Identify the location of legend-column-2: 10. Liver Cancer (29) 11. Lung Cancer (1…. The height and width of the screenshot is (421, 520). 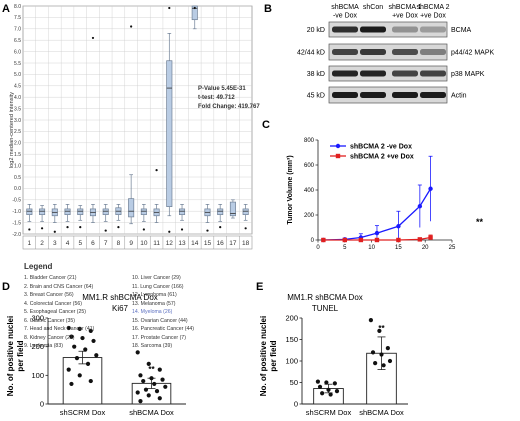
(186, 312).